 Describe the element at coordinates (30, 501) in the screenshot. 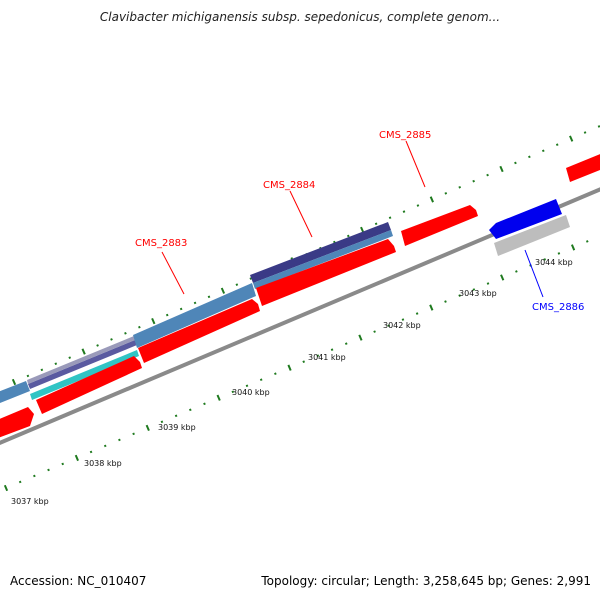

I see `kbp-label: 3037 kbp` at that location.